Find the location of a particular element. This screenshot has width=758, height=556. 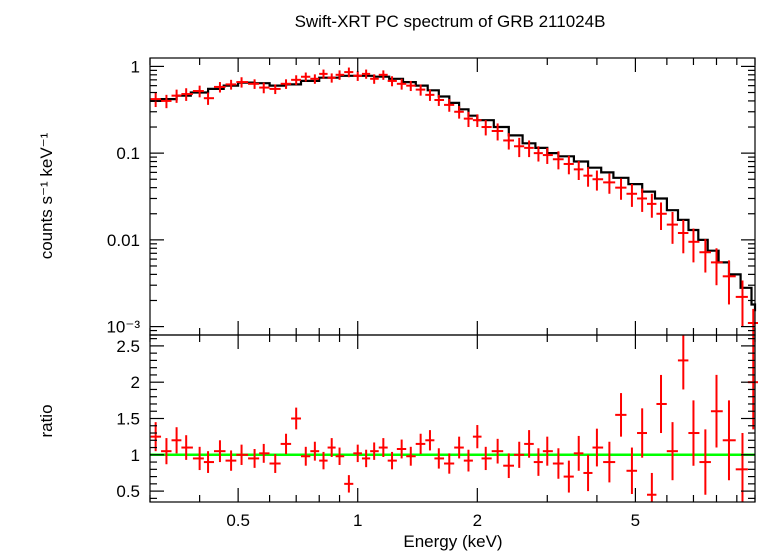

x-axis-label: Energy (keV) is located at coordinates (452, 541).